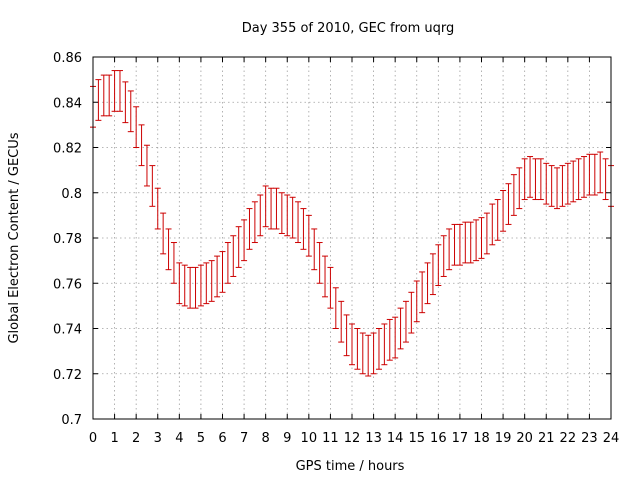 The image size is (640, 480). What do you see at coordinates (67, 330) in the screenshot?
I see `y-tick-label: 0.74` at bounding box center [67, 330].